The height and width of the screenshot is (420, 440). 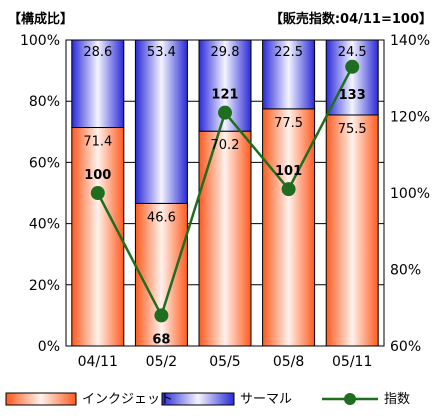 I want to click on index-value-label: 121, so click(x=224, y=95).